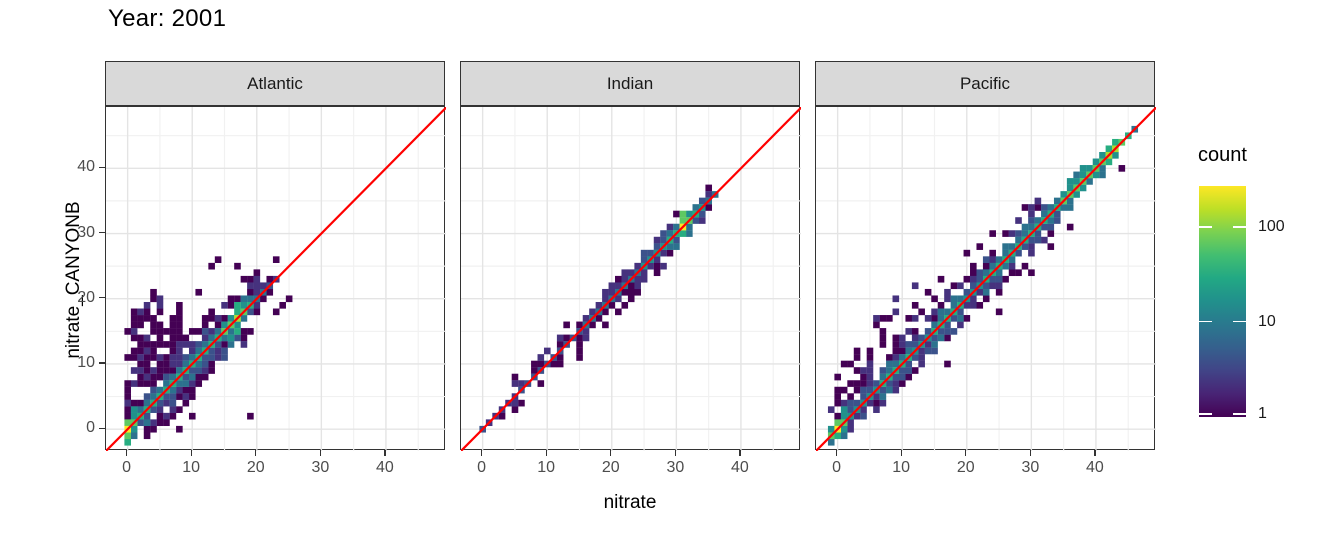 This screenshot has width=1344, height=537. Describe the element at coordinates (275, 83) in the screenshot. I see `facet-strip-label: Atlantic` at that location.